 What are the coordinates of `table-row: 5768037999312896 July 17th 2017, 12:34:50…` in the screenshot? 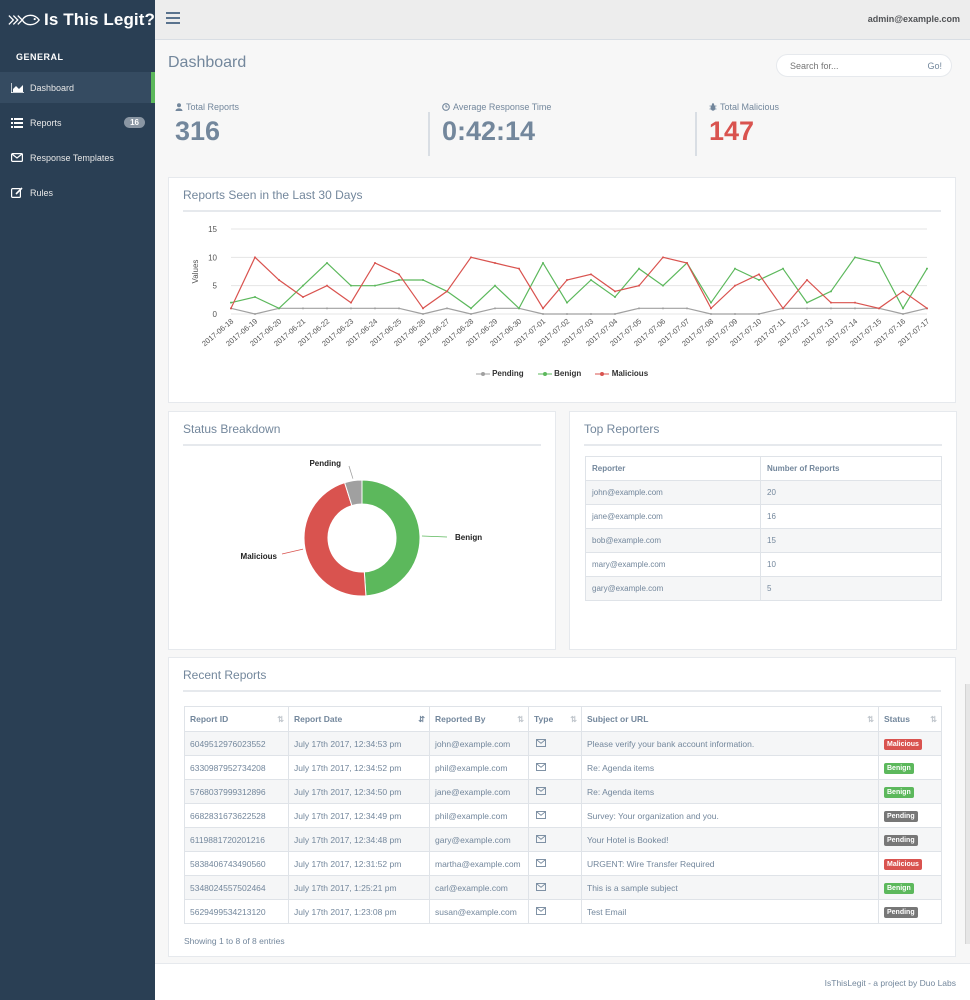 It's located at (563, 791).